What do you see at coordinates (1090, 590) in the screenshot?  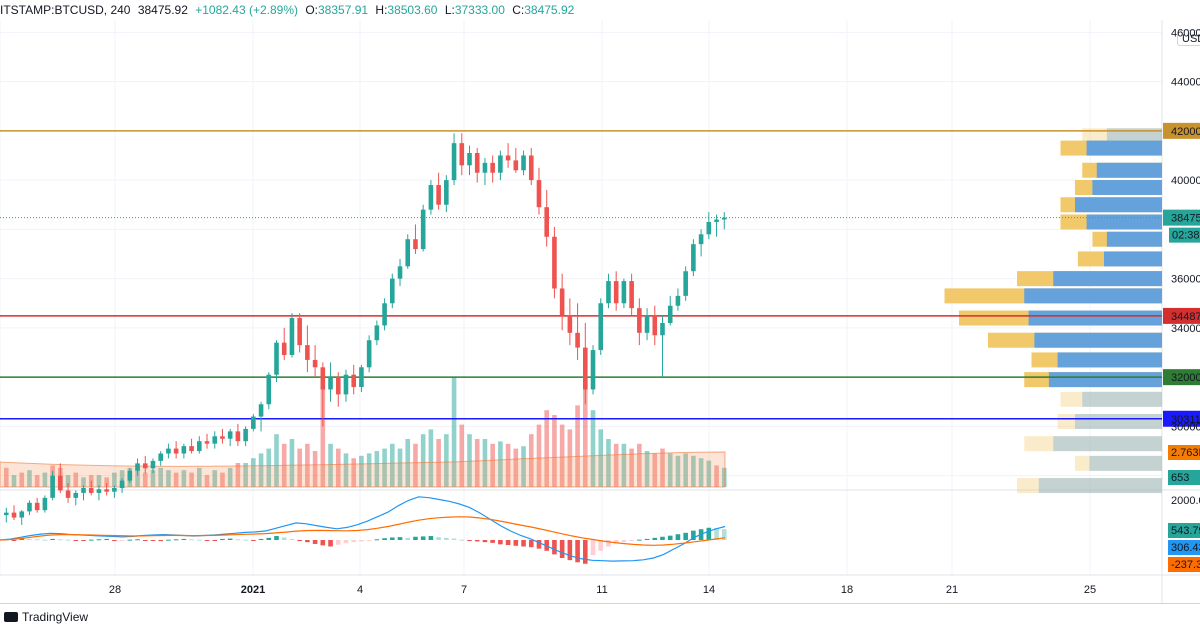 I see `time-tick-label: 25` at bounding box center [1090, 590].